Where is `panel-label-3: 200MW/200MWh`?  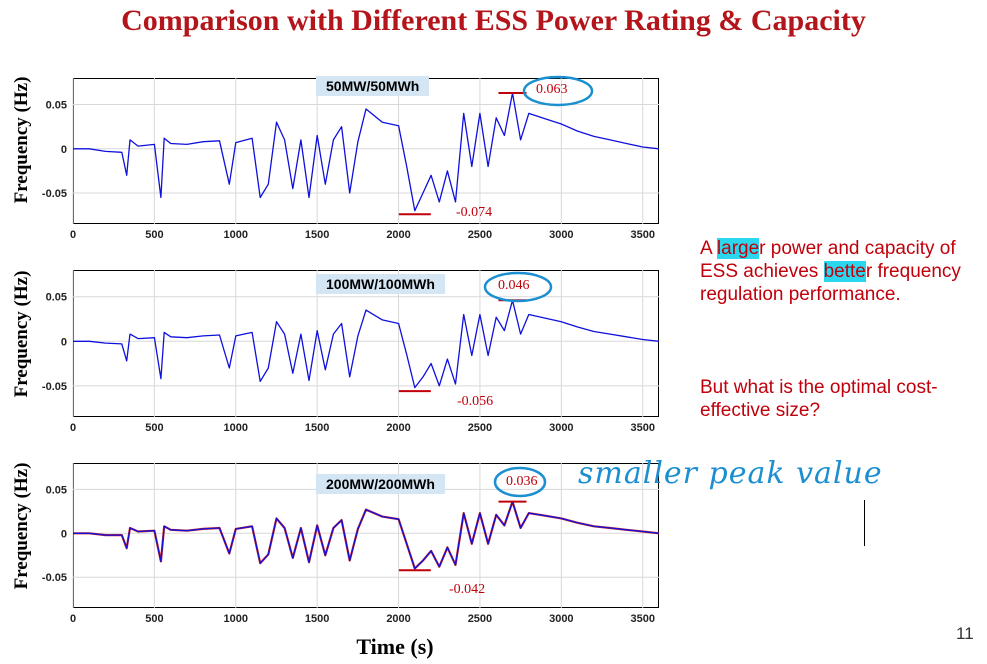 panel-label-3: 200MW/200MWh is located at coordinates (380, 484).